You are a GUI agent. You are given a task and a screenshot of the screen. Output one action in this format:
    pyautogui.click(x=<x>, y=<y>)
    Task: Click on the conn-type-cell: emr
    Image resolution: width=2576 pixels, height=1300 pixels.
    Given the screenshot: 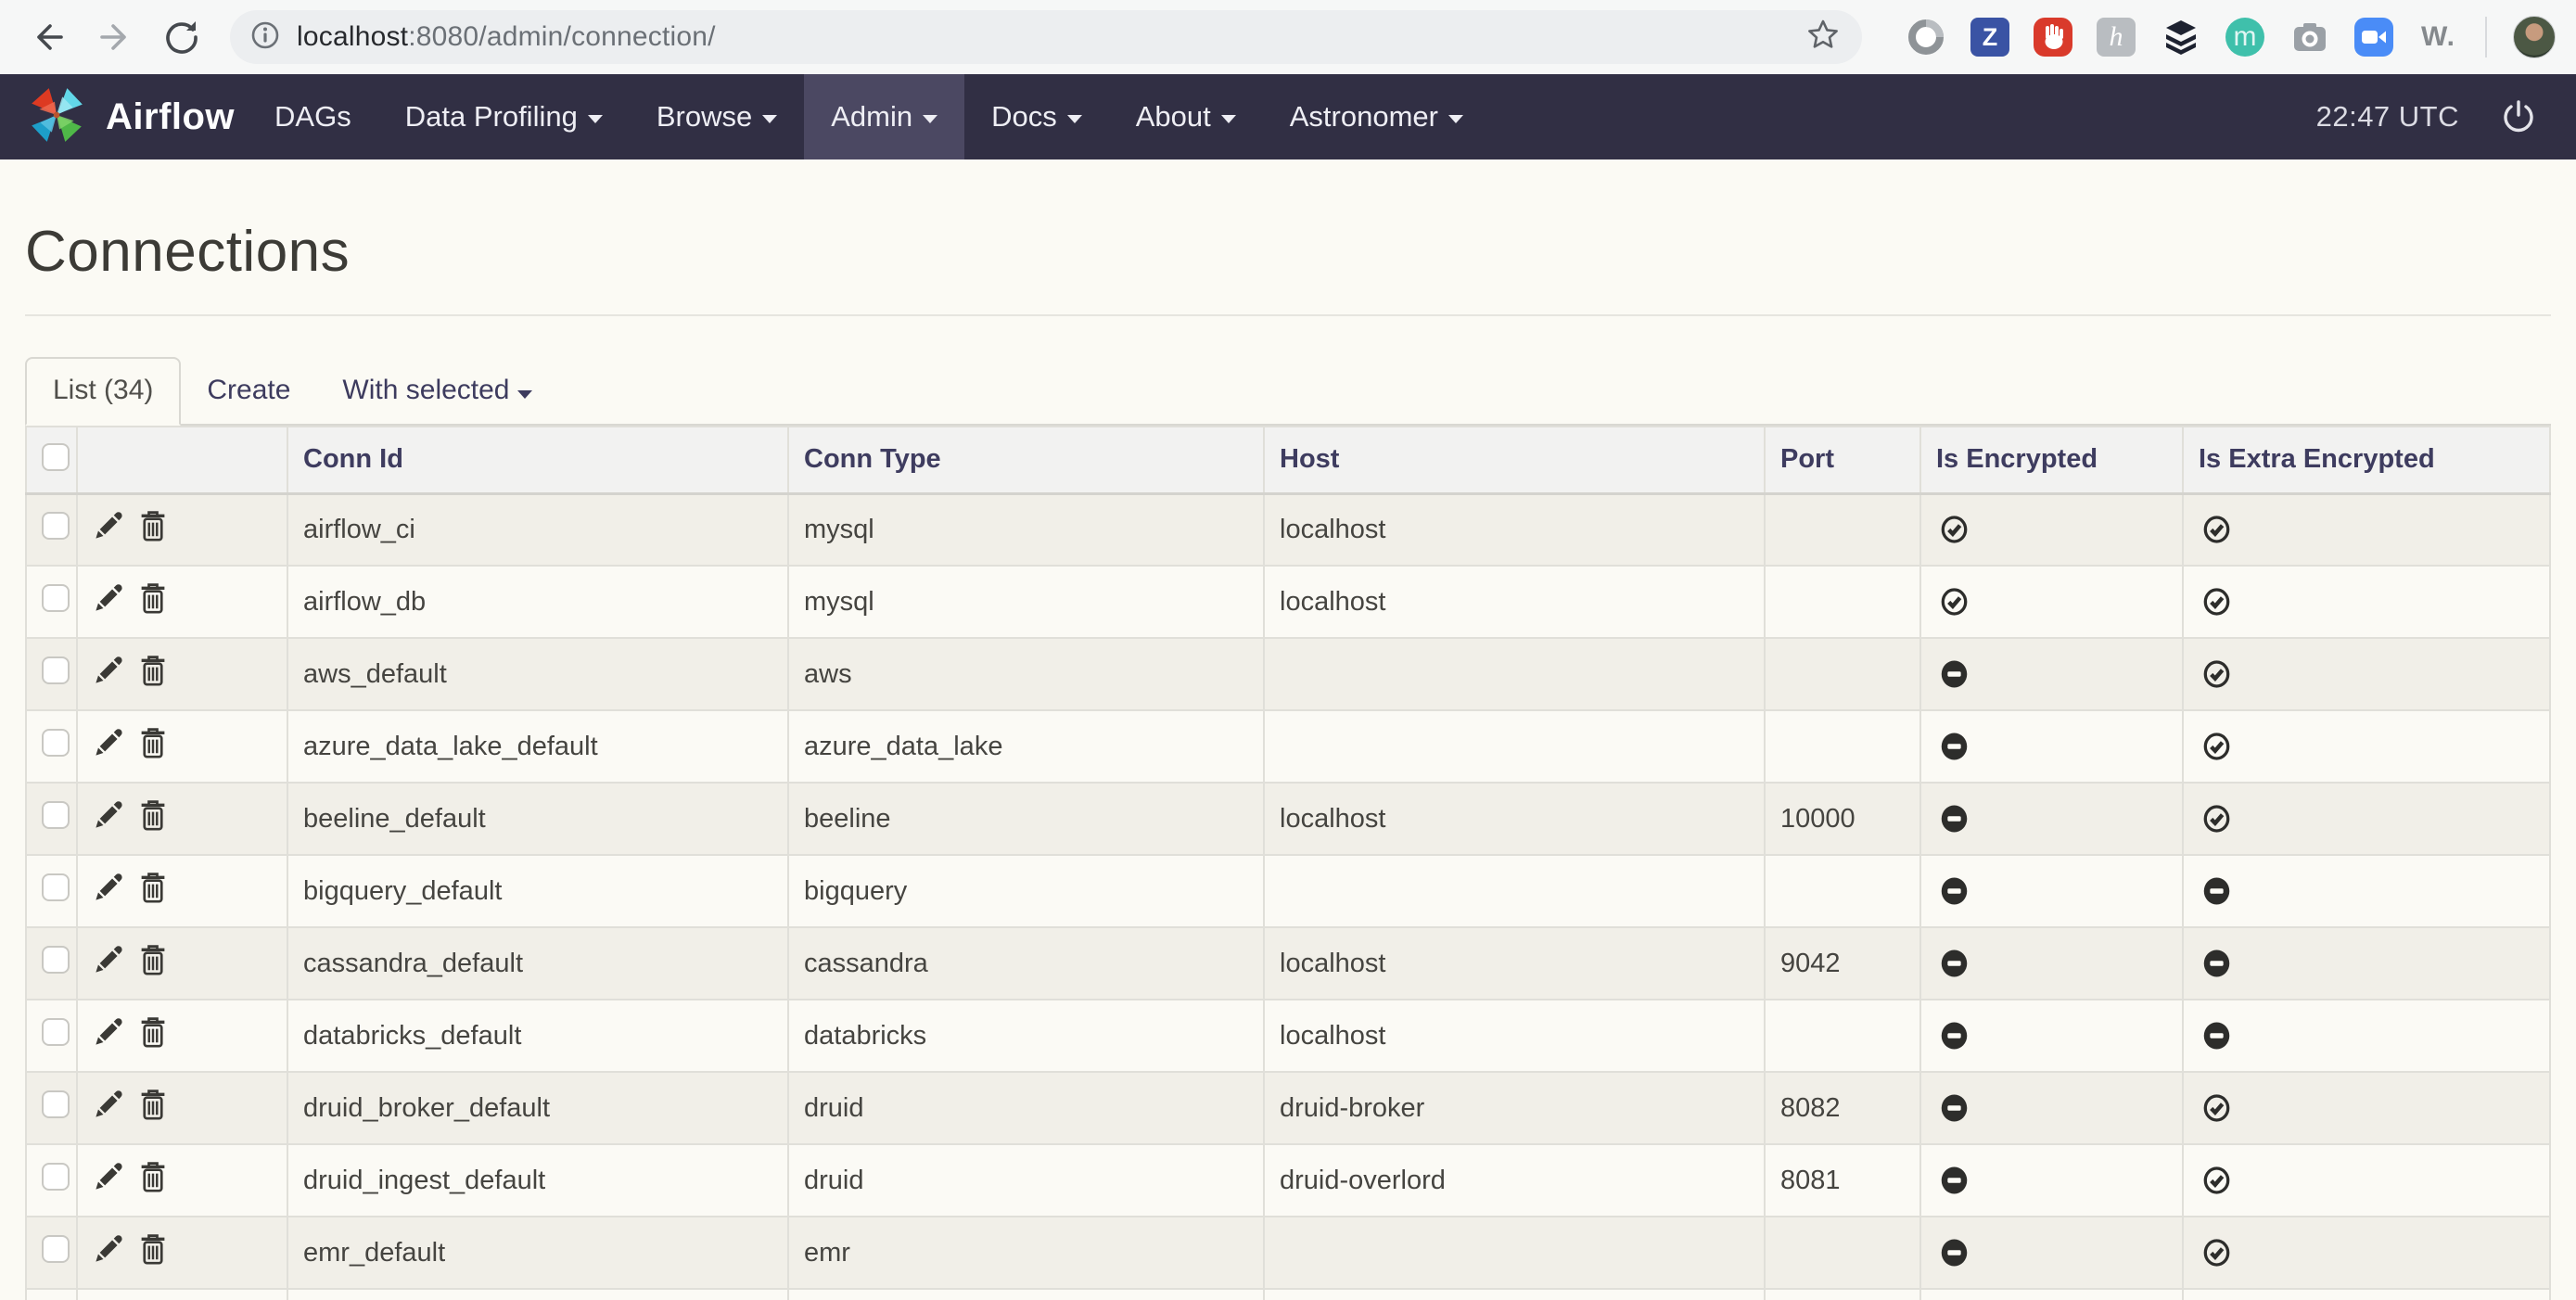 What is the action you would take?
    pyautogui.click(x=1026, y=1253)
    